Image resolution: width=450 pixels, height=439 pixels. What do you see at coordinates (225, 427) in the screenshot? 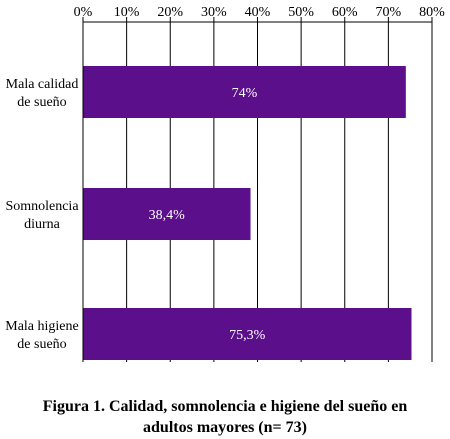
I see `caption-line-2: adultos mayores (n= 73)` at bounding box center [225, 427].